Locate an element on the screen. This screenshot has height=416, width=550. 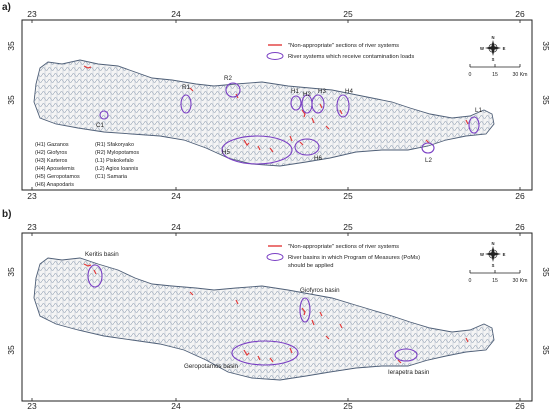
non-appropriate-sections is located at coordinates (276, 109).